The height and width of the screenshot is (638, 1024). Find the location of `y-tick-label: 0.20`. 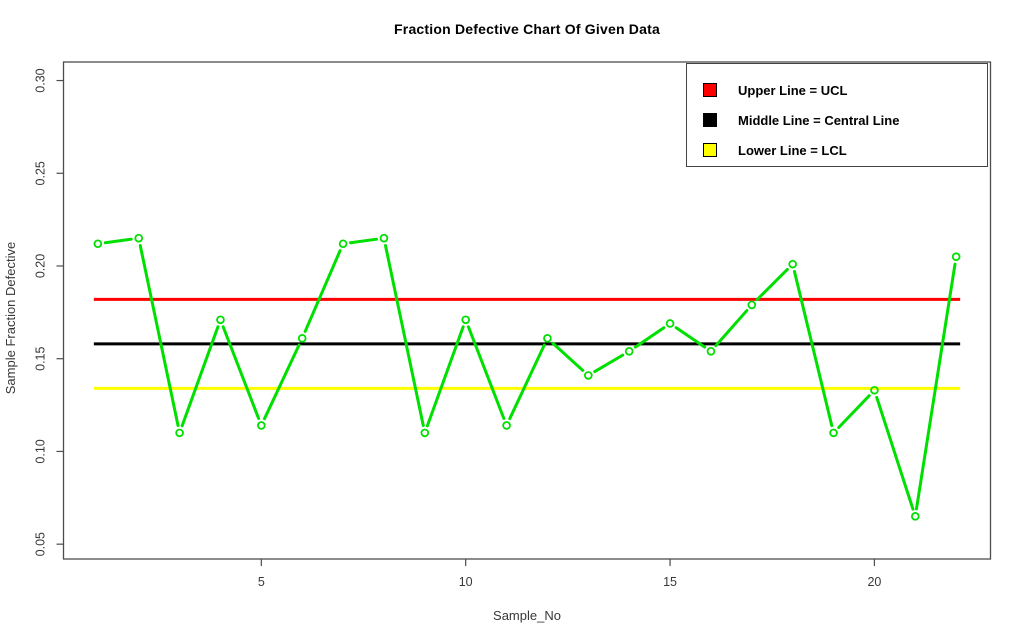

y-tick-label: 0.20 is located at coordinates (41, 266).